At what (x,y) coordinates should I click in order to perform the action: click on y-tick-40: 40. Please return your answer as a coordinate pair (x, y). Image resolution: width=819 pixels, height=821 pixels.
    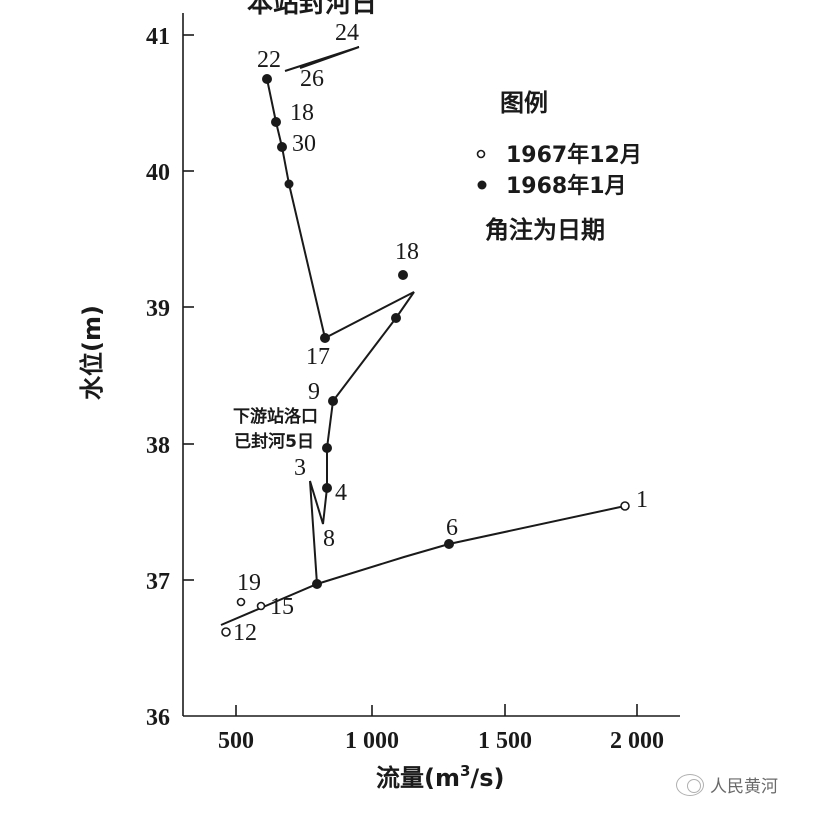
    Looking at the image, I should click on (158, 173).